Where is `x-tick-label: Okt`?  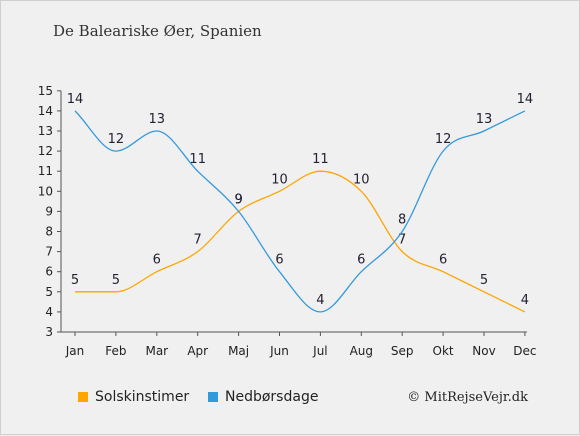 x-tick-label: Okt is located at coordinates (443, 351).